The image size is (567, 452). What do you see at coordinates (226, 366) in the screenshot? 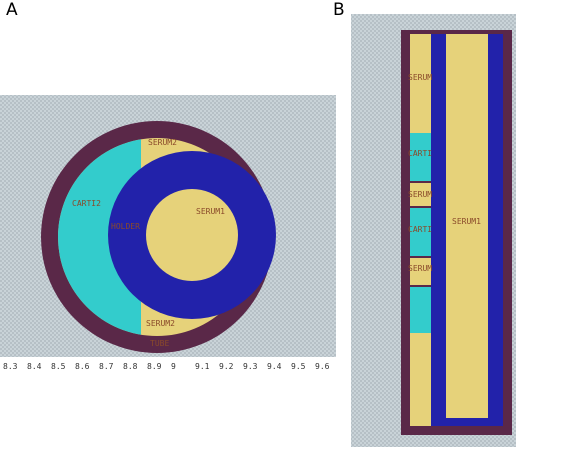
I see `axis-tick-label: 9.2` at bounding box center [226, 366].